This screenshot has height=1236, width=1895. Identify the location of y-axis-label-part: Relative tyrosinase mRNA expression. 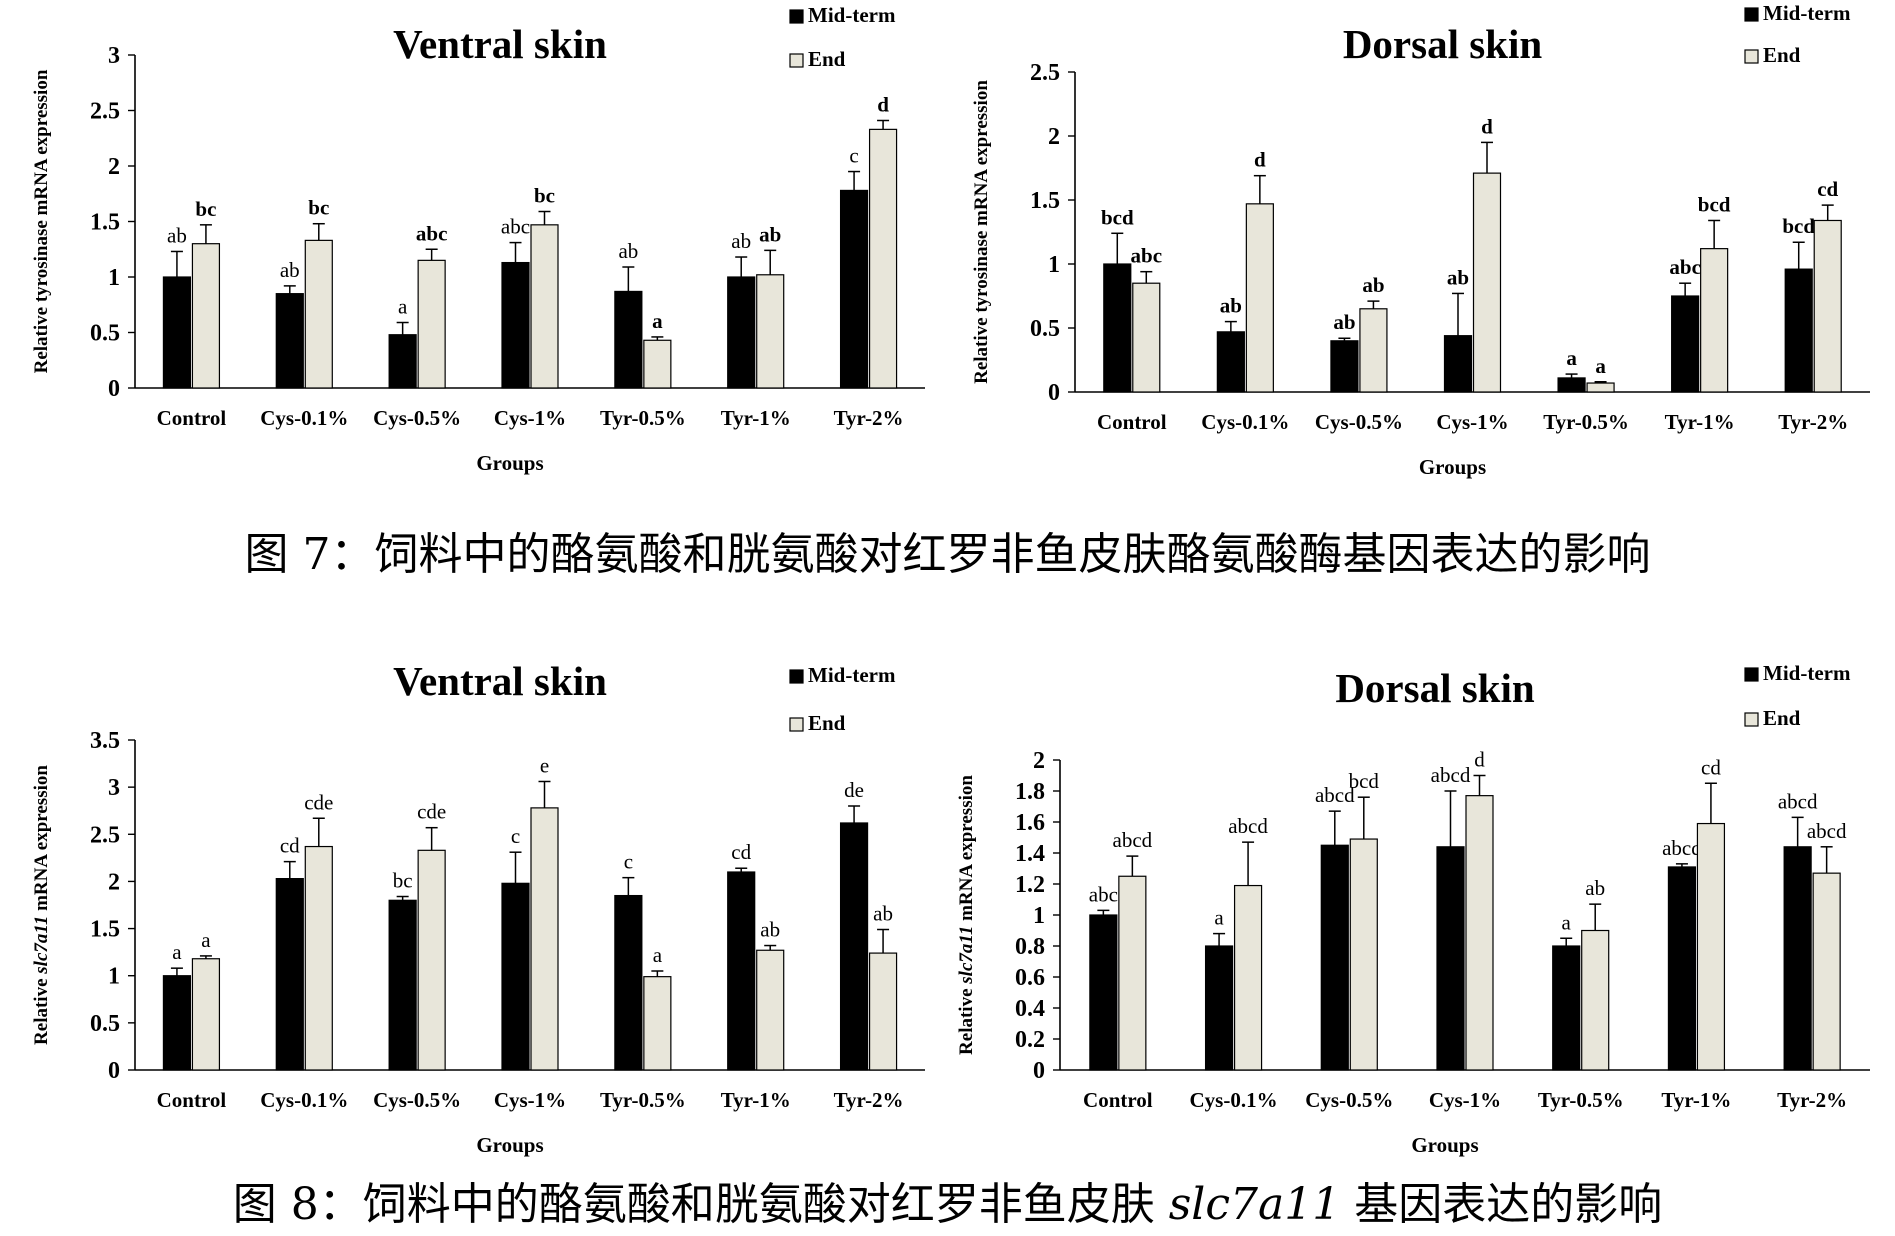
(981, 232).